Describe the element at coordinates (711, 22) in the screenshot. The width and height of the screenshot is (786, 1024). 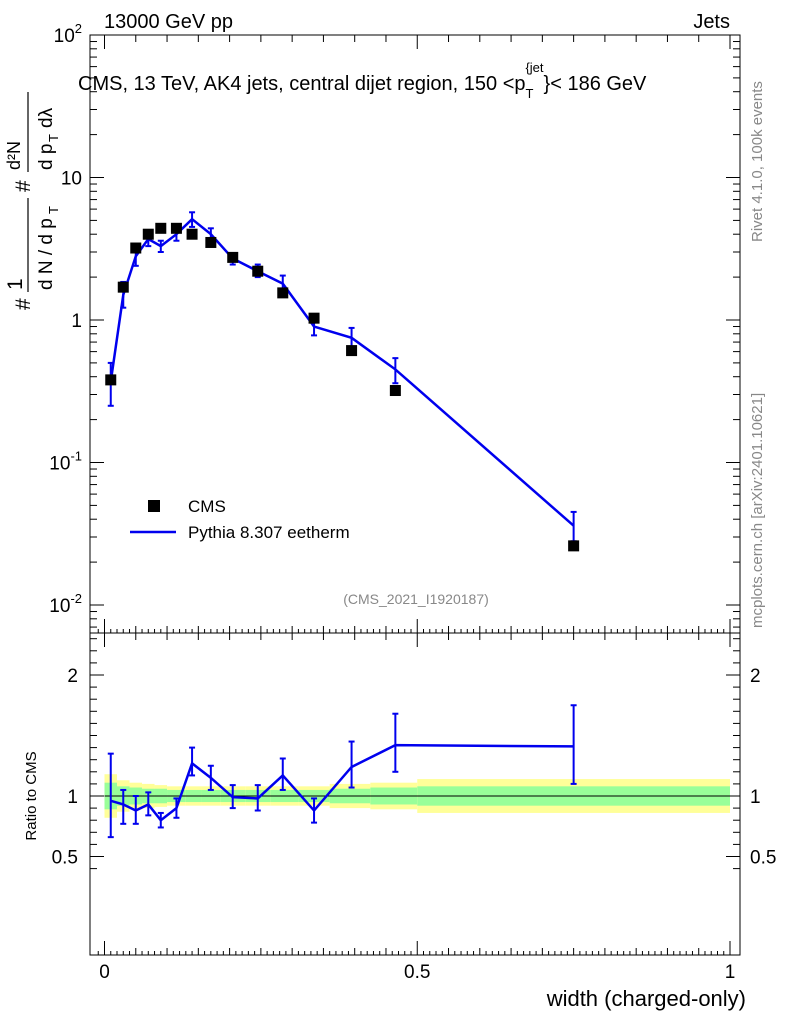
I see `header-category: Jets` at that location.